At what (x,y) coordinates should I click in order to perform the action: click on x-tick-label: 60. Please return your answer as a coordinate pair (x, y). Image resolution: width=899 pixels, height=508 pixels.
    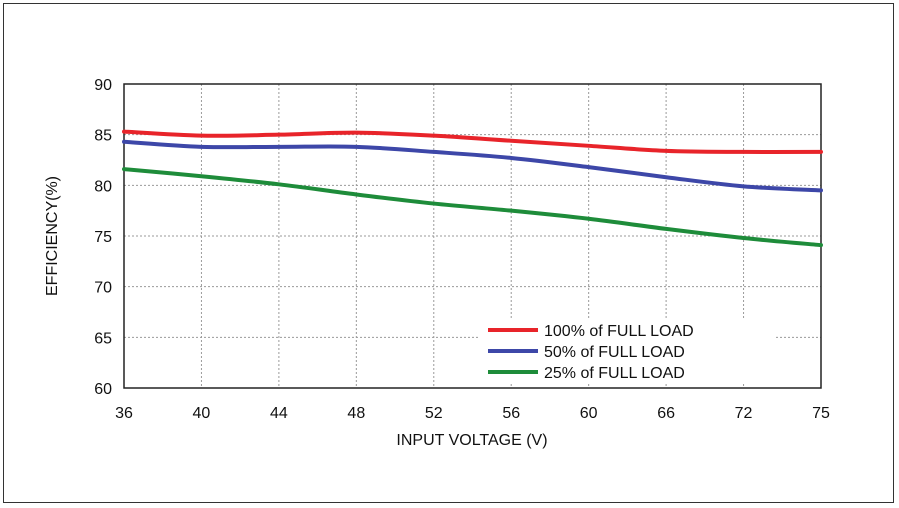
    Looking at the image, I should click on (589, 413).